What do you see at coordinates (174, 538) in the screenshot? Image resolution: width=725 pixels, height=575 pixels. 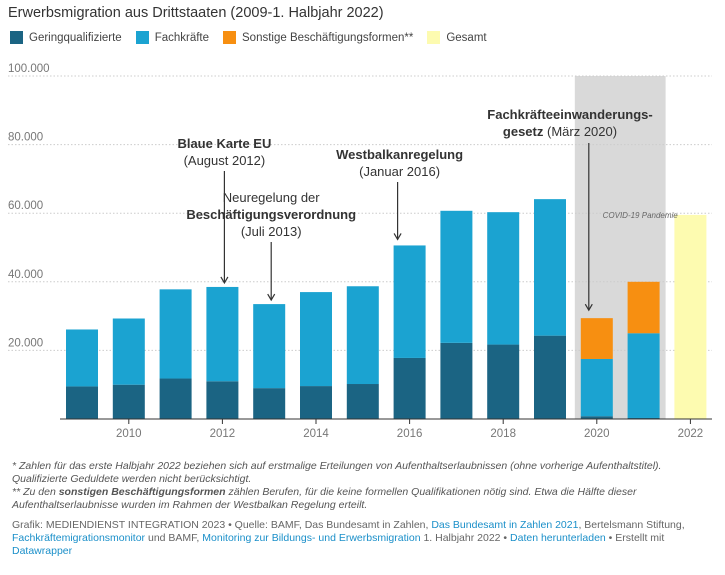 I see `source-text: und BAMF,` at bounding box center [174, 538].